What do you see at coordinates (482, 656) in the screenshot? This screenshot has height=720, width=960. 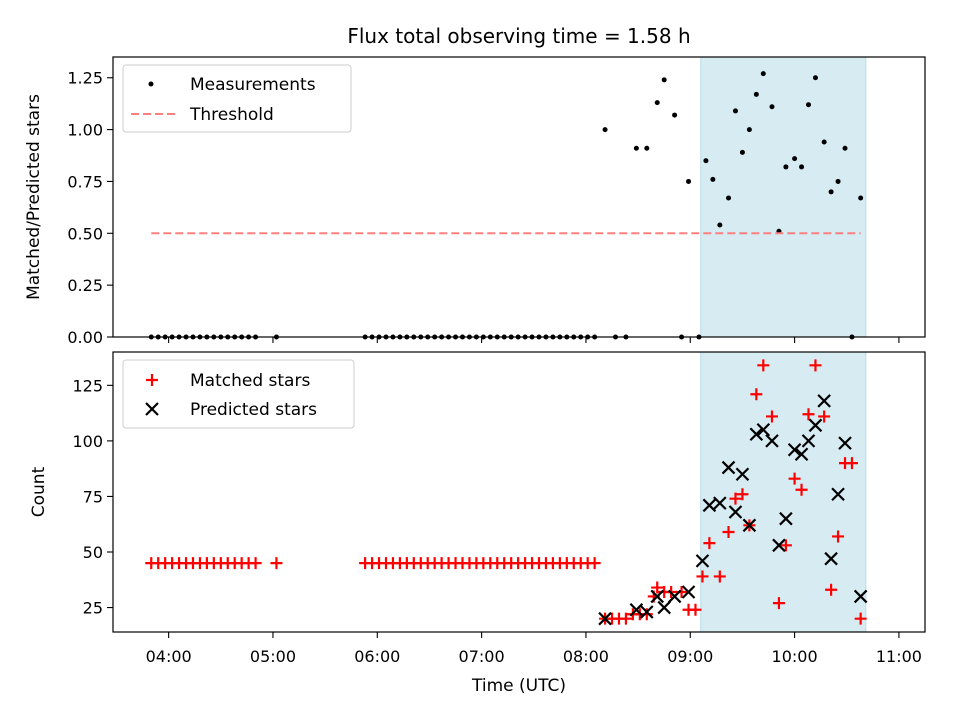 I see `x-tick-label: 07:00` at bounding box center [482, 656].